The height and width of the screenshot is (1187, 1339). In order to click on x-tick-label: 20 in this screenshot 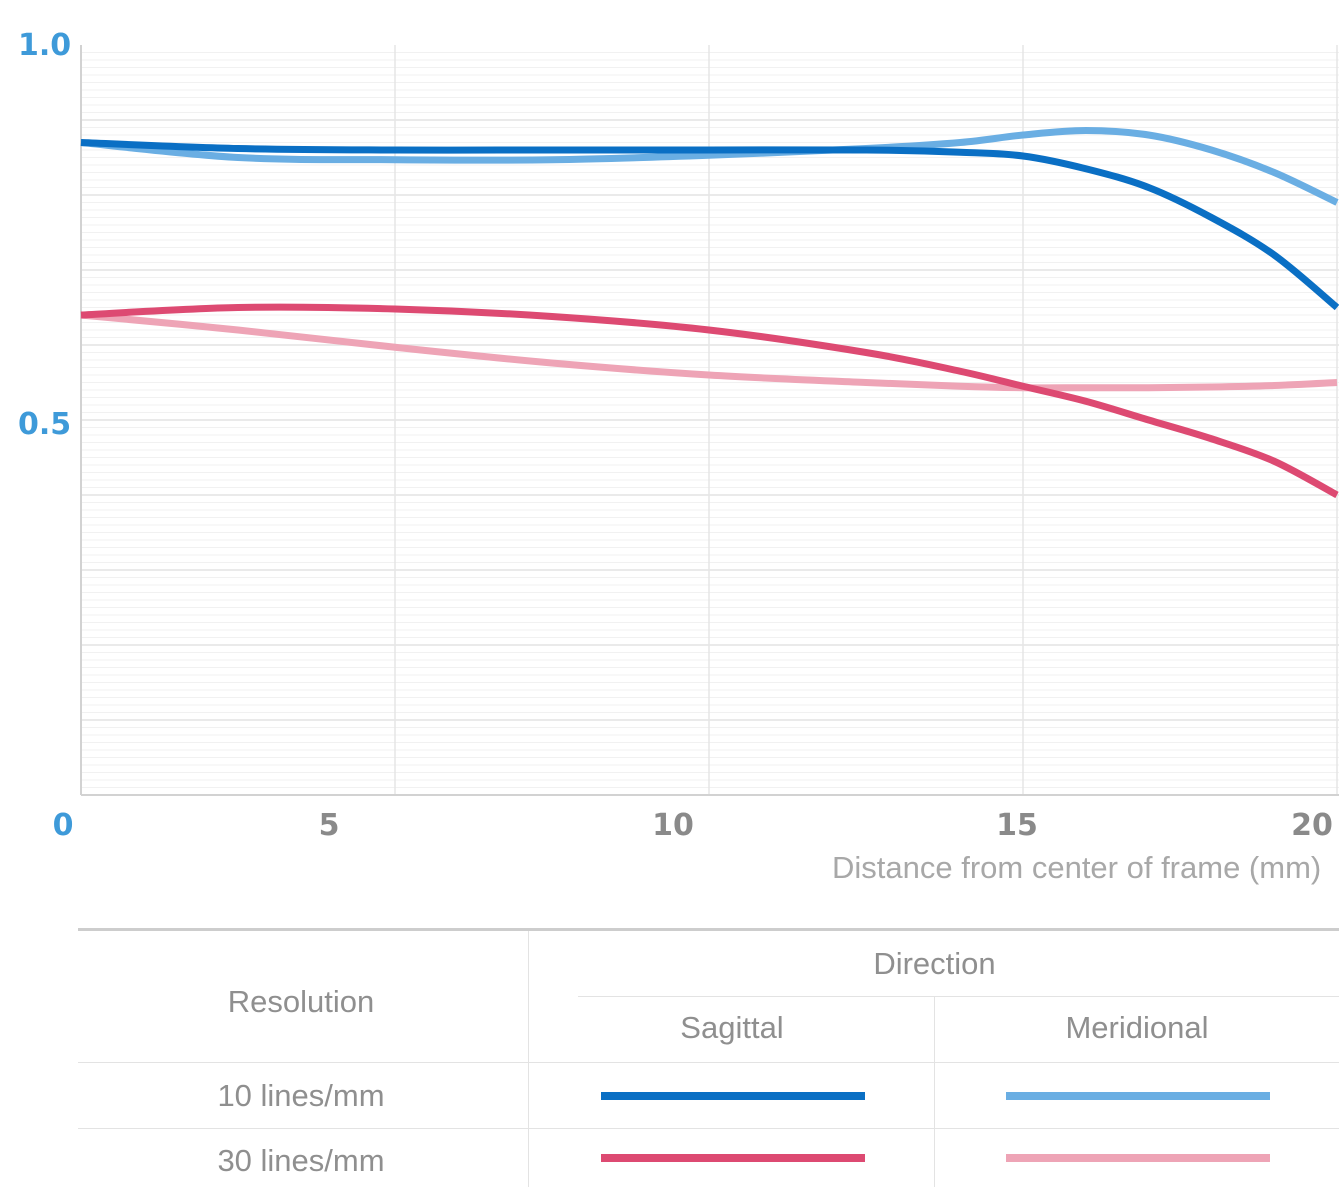, I will do `click(1312, 825)`.